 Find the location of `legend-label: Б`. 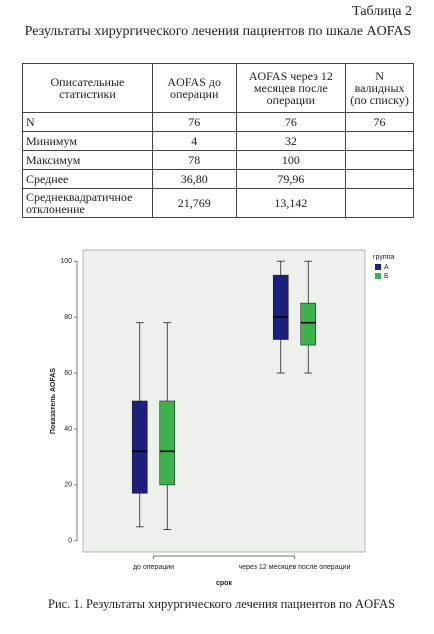

legend-label: Б is located at coordinates (386, 276).